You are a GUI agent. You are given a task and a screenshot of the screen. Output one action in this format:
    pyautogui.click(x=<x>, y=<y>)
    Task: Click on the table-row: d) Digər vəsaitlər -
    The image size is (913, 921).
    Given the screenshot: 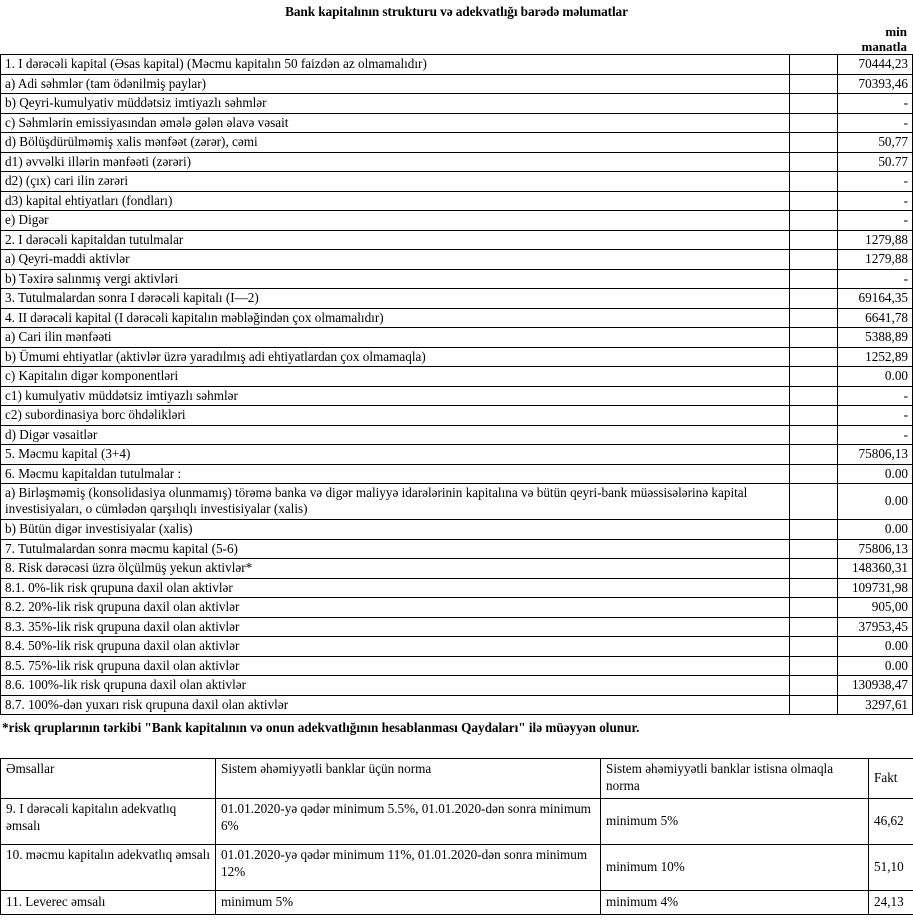 What is the action you would take?
    pyautogui.click(x=456, y=434)
    